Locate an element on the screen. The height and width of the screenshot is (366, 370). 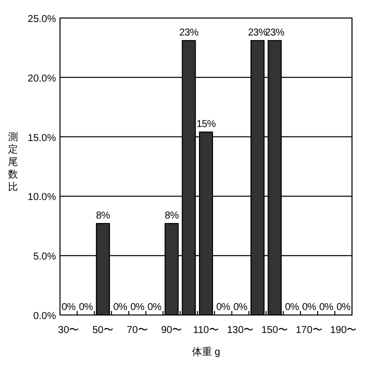
y-tick-label: 15.0% is located at coordinates (42, 138).